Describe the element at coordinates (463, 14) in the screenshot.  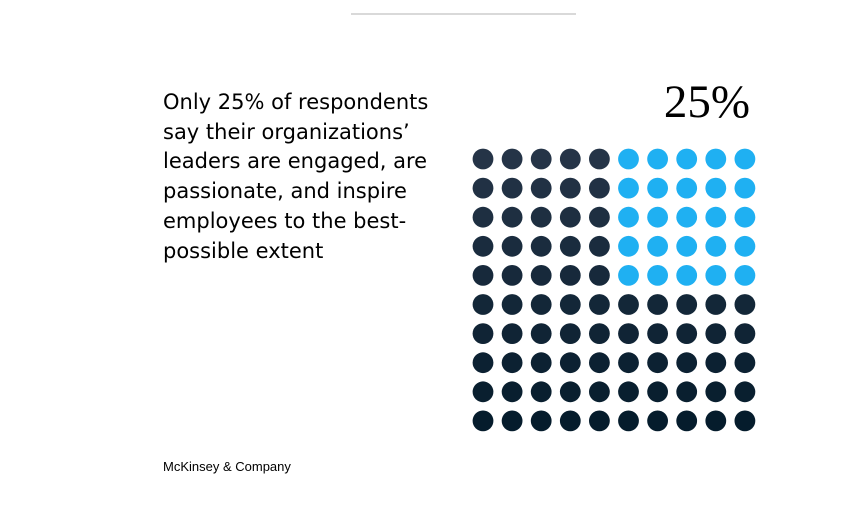
I see `top-divider` at that location.